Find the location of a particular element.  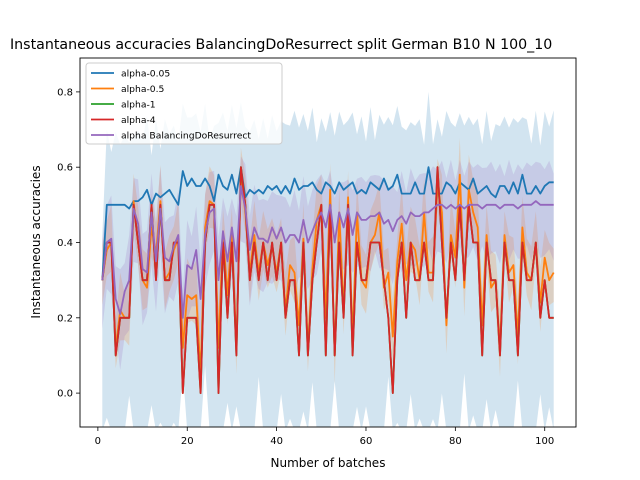

y-tick-label: 0.2 is located at coordinates (65, 318).